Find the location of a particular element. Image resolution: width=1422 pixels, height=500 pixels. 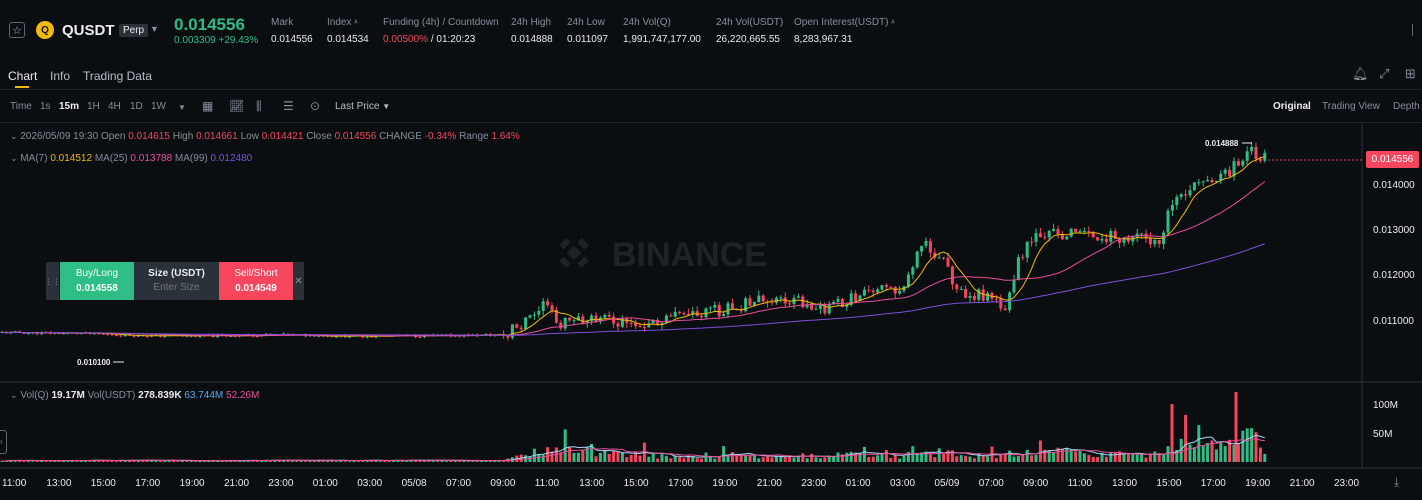

last-price: 0.014556 is located at coordinates (209, 24).